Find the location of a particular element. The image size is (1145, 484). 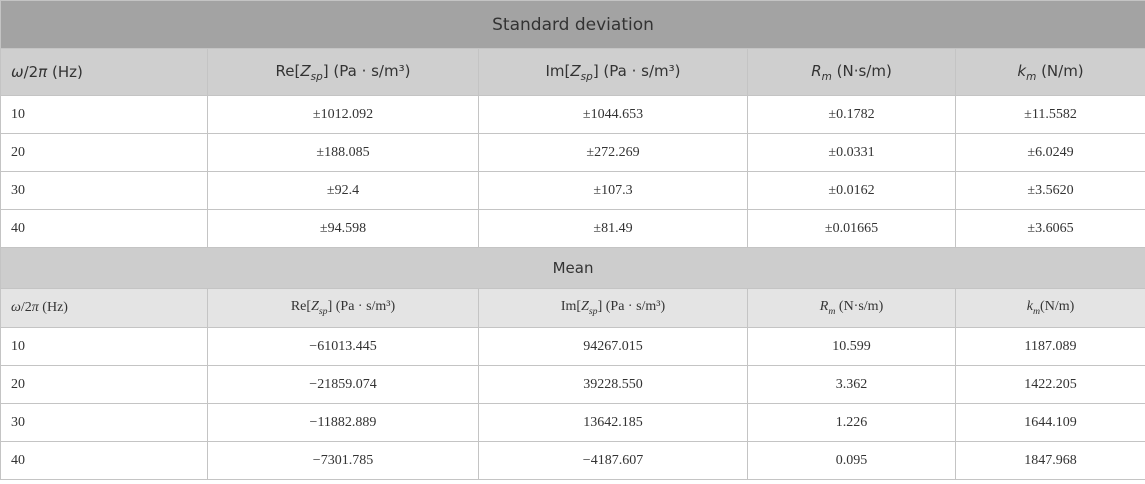

data-row: 30 ±92.4 ±107.3 ±0.0162 ±3.5620 is located at coordinates (572, 190).